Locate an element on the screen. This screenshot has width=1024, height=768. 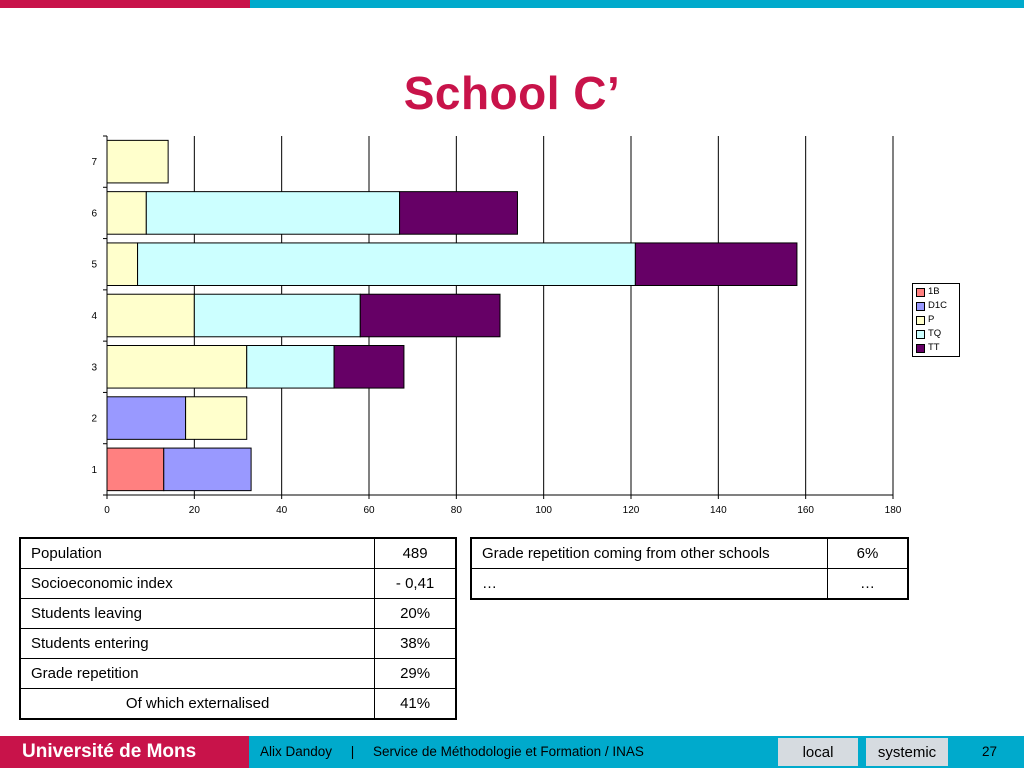
stat-label: Socioeconomic index is located at coordinates (197, 583).